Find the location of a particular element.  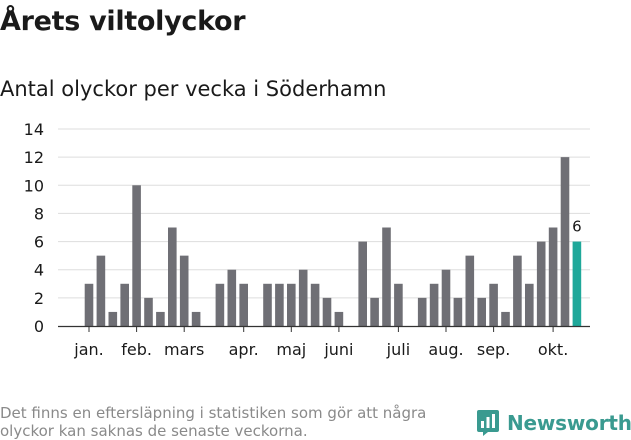

y-tick-label: 12 is located at coordinates (34, 157).